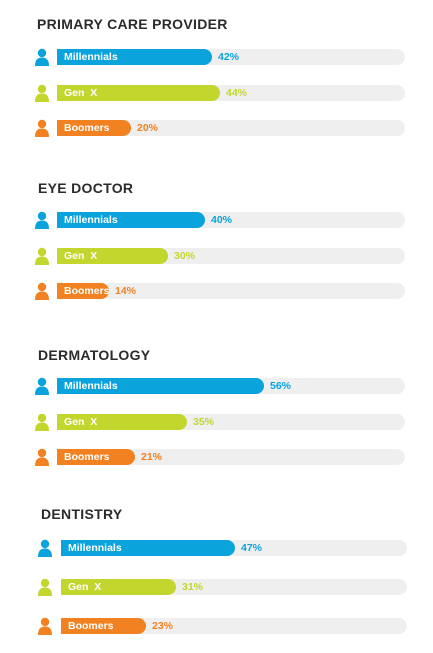  Describe the element at coordinates (126, 291) in the screenshot. I see `value-label-boomers: 14%` at that location.